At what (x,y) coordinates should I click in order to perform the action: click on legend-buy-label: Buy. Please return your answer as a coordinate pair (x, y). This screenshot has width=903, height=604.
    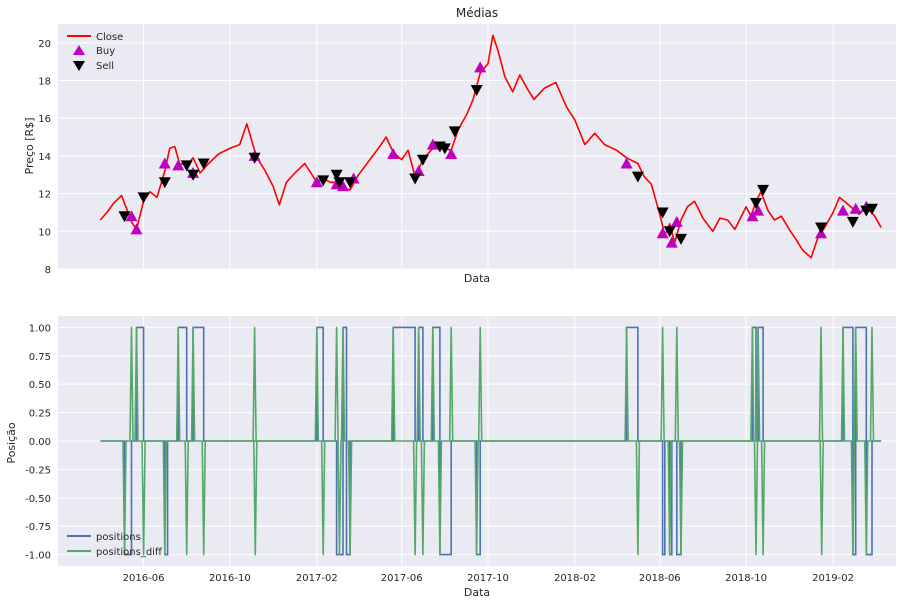
    Looking at the image, I should click on (105, 51).